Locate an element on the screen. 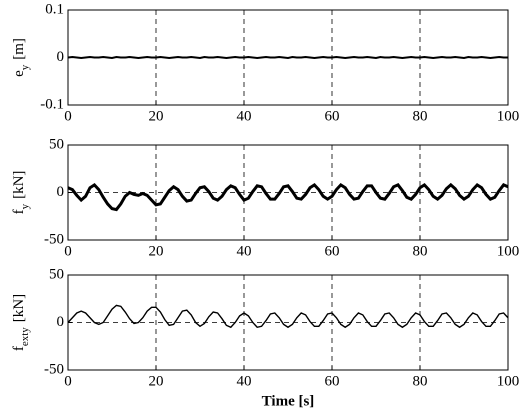 Image resolution: width=528 pixels, height=414 pixels. y-axis-label: fexty [kN] is located at coordinates (20, 322).